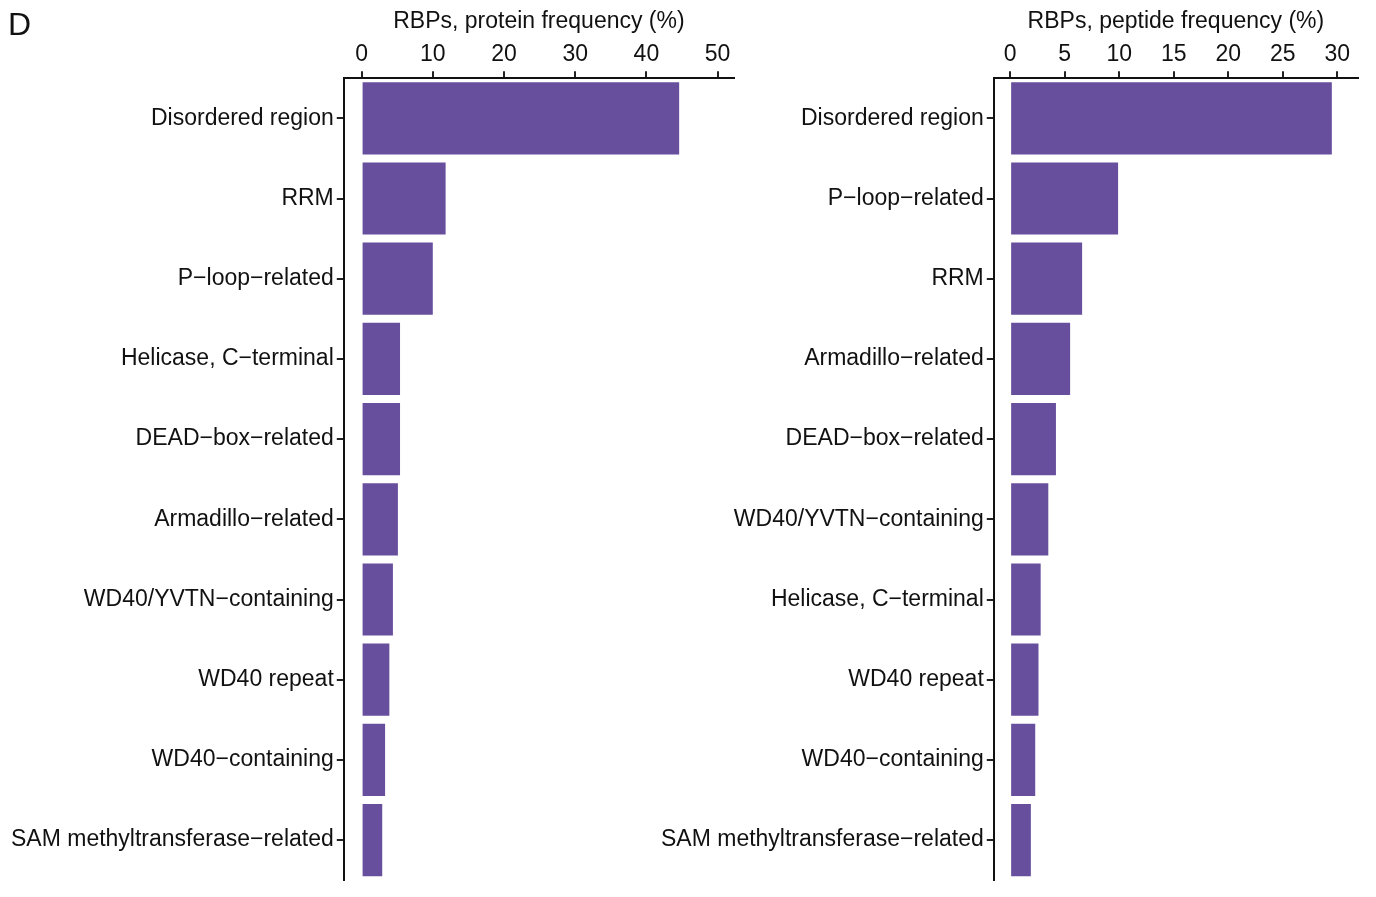  What do you see at coordinates (717, 52) in the screenshot?
I see `x-tick-label: 50` at bounding box center [717, 52].